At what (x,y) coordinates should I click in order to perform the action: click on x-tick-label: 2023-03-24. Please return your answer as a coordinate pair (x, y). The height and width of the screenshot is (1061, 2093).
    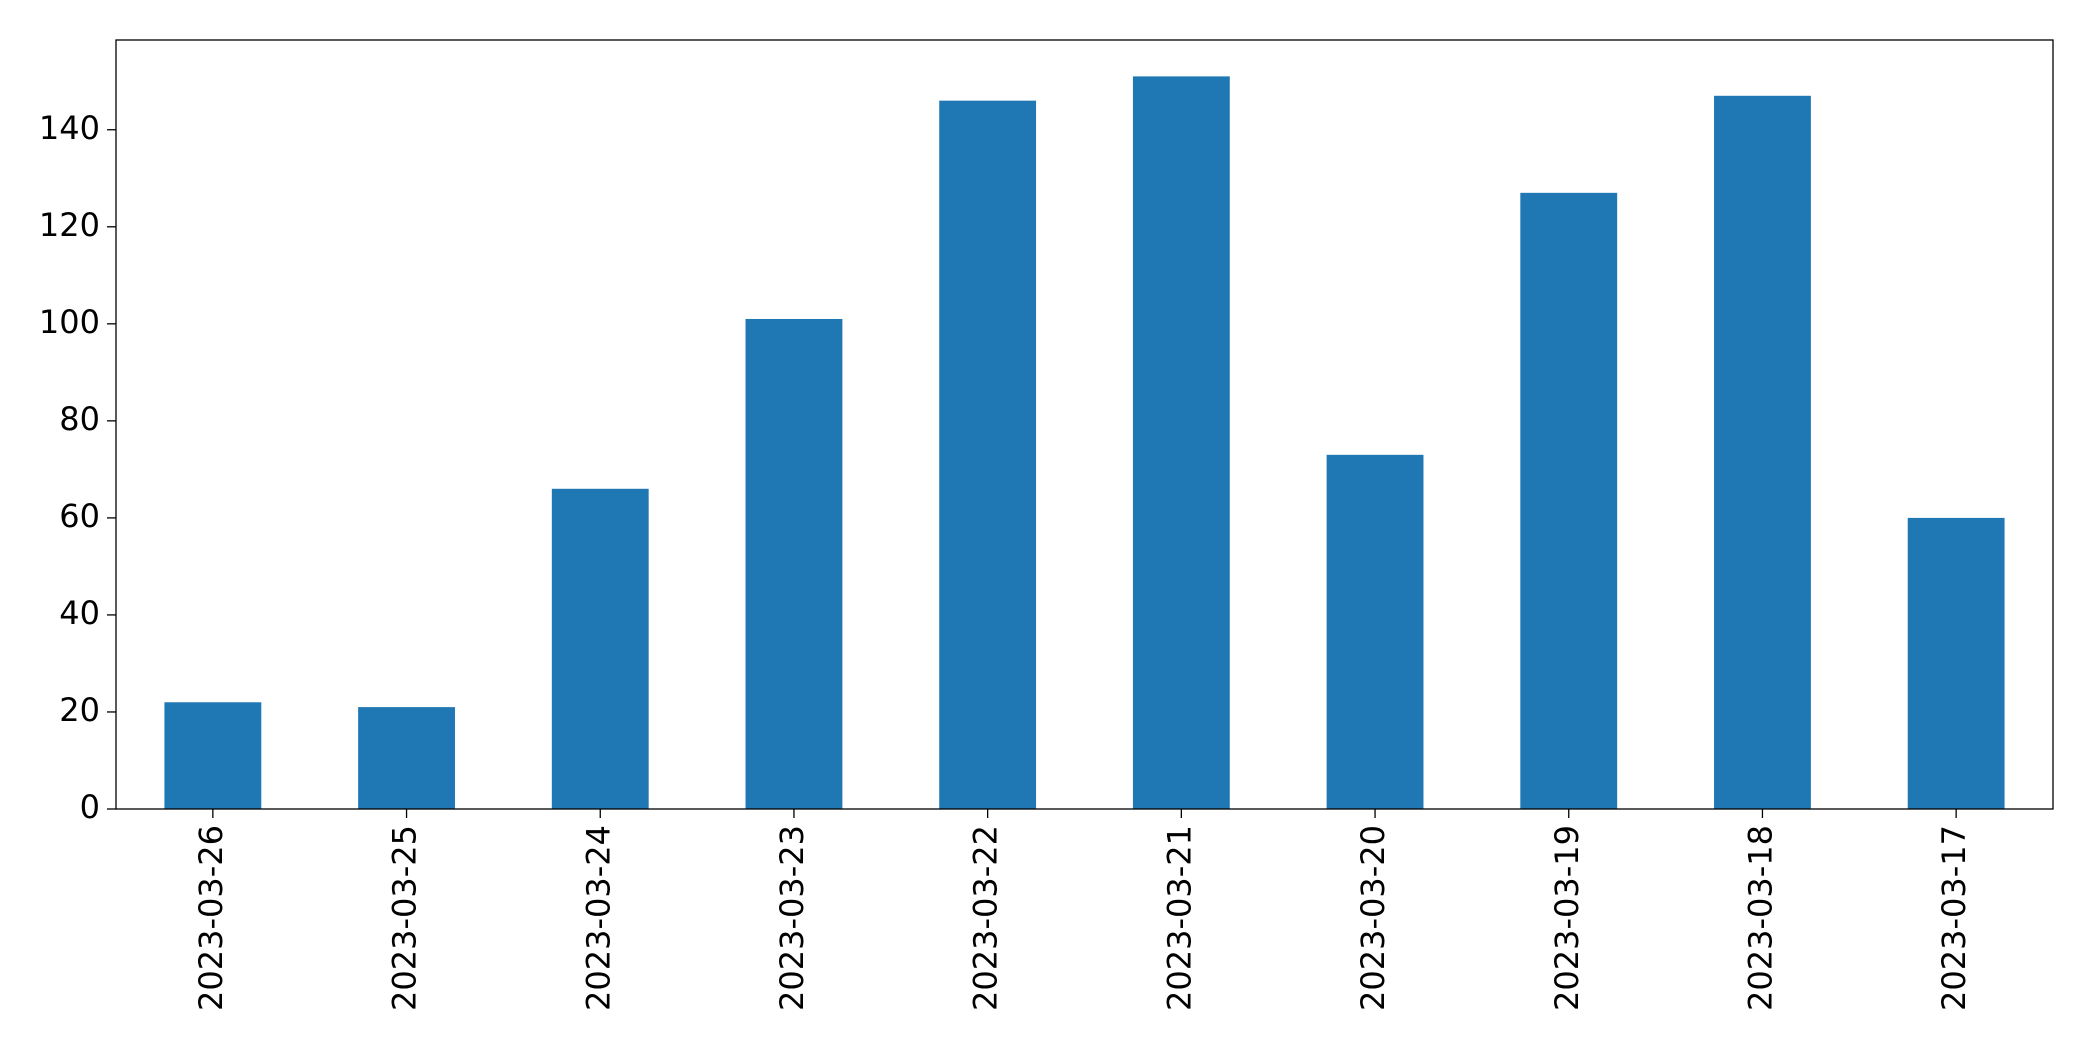
    Looking at the image, I should click on (598, 918).